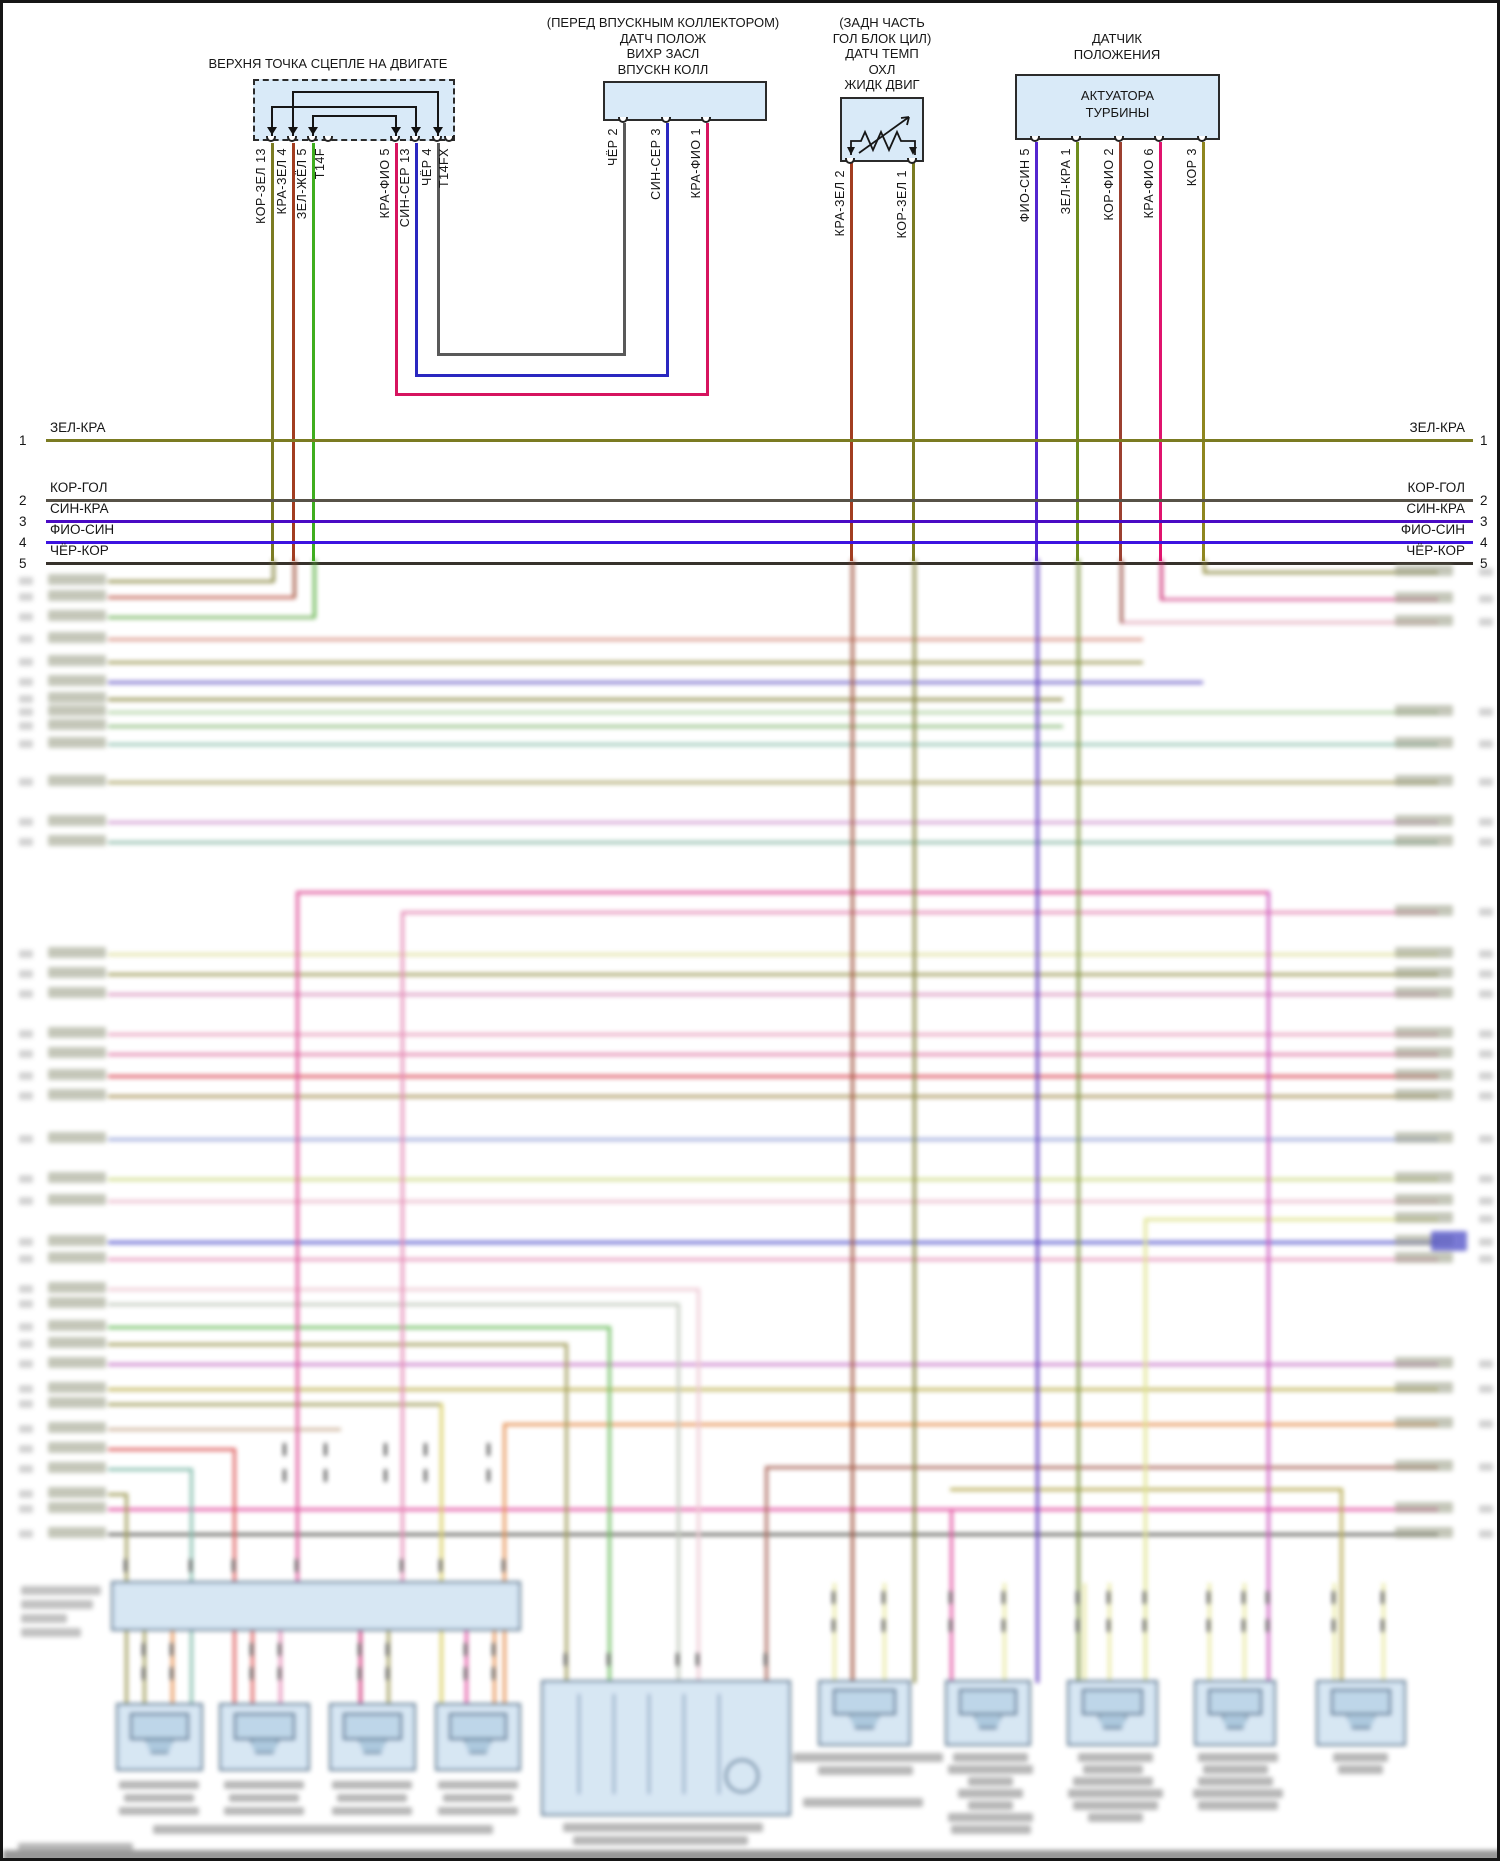  I want to click on coolant-sensor-title-line: ЖИДК ДВИГ, so click(882, 84).